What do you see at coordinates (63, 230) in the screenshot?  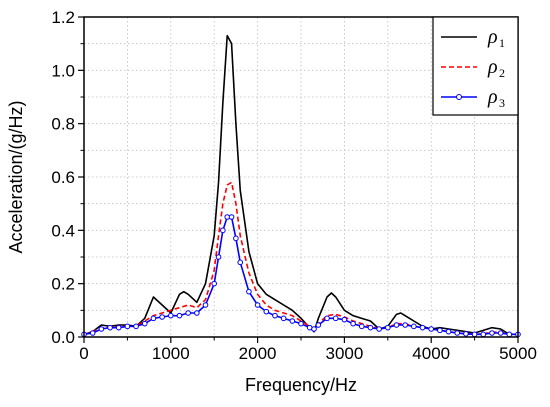 I see `y-tick-label: 0.4` at bounding box center [63, 230].